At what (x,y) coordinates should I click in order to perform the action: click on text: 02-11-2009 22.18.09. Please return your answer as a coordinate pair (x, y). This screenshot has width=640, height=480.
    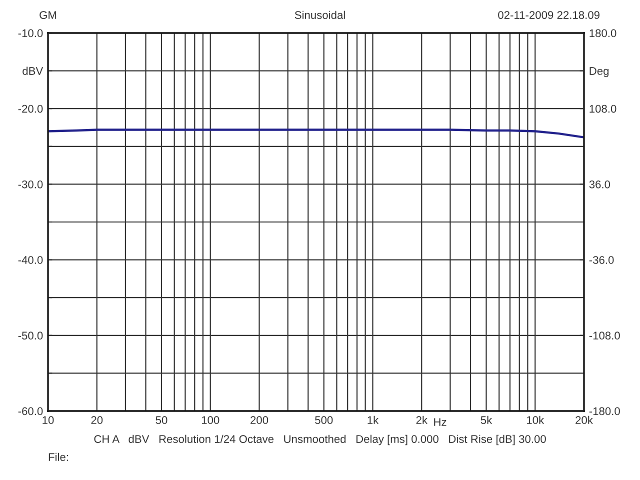
    Looking at the image, I should click on (549, 15).